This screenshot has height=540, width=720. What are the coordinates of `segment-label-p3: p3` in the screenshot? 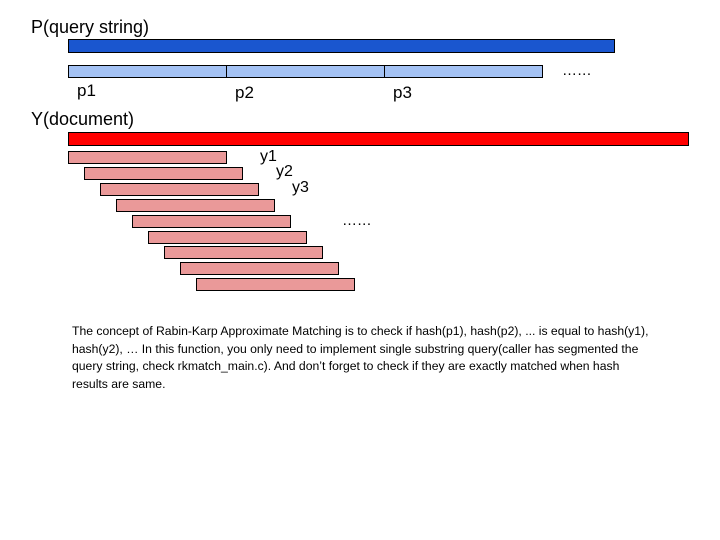 It's located at (402, 92).